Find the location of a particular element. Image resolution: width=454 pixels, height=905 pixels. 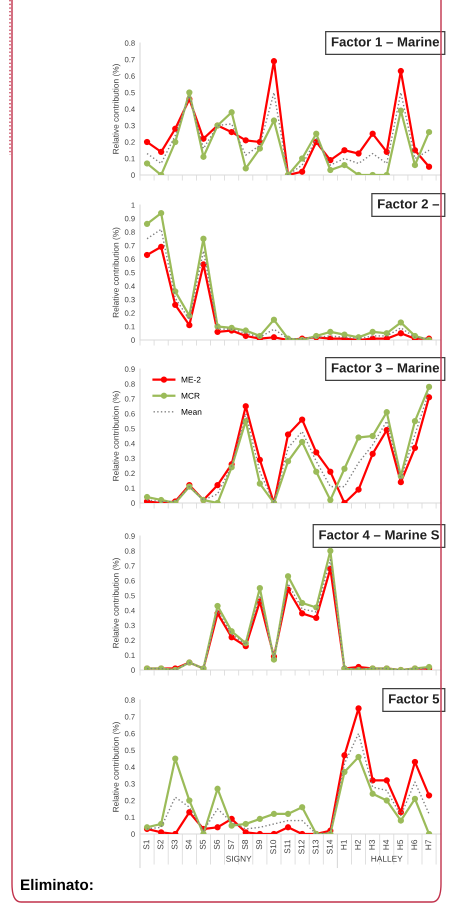

text: Eliminato: is located at coordinates (56, 884).